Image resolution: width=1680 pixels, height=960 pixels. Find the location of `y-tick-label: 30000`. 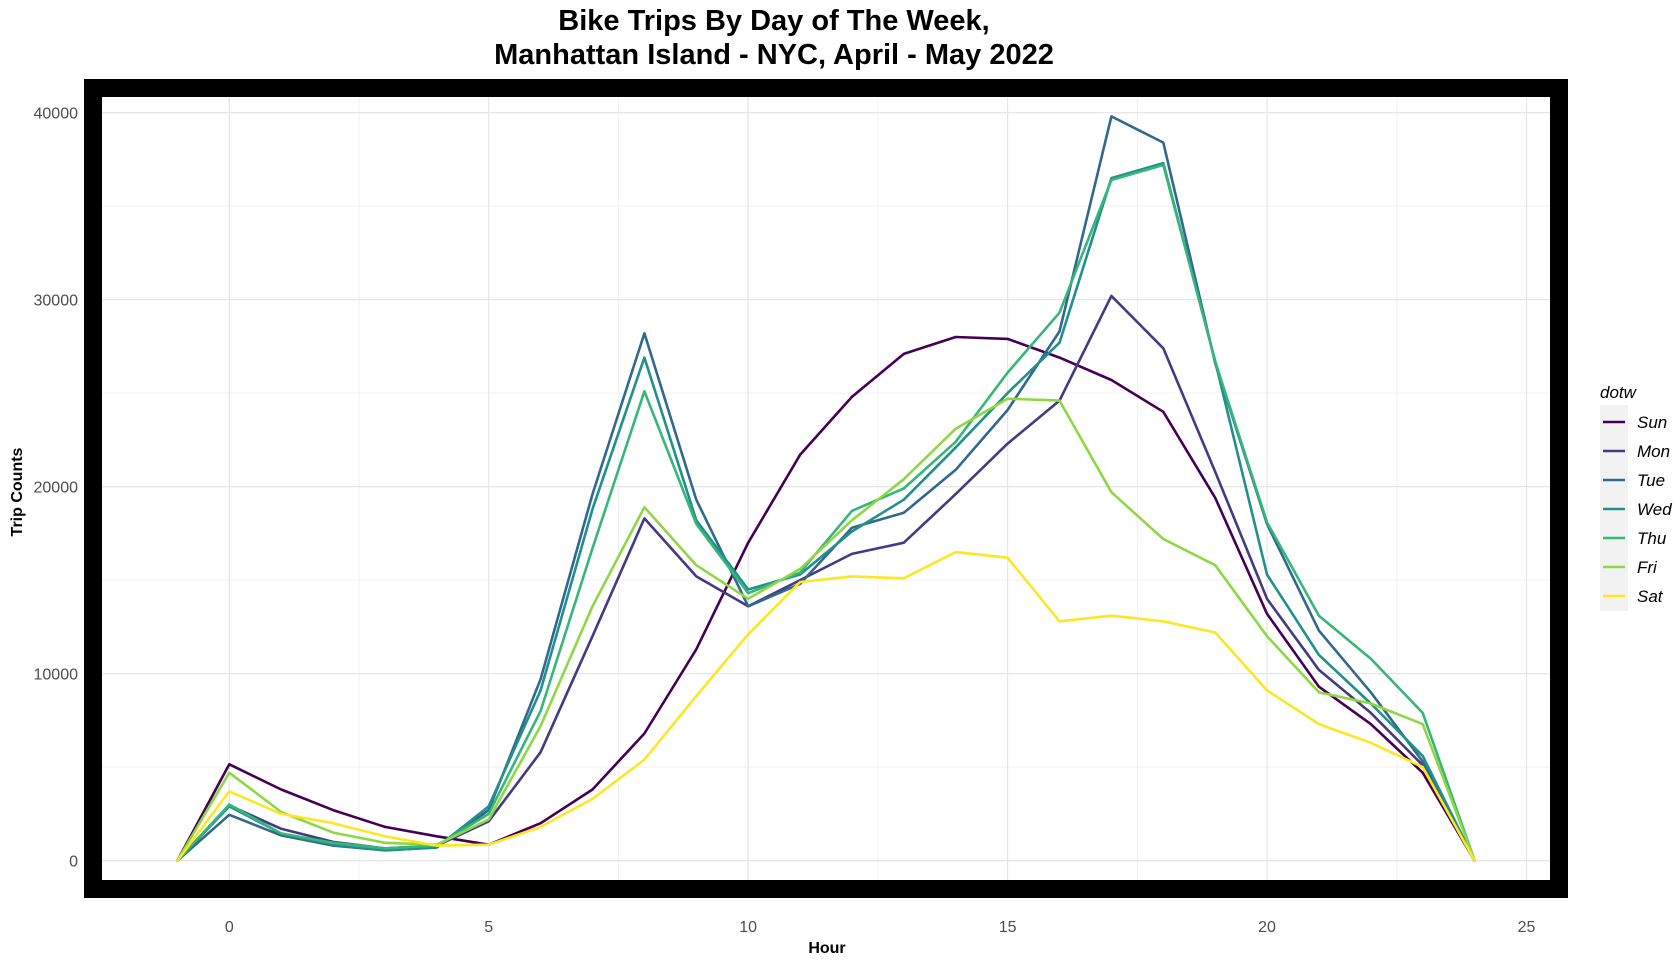

y-tick-label: 30000 is located at coordinates (56, 301).